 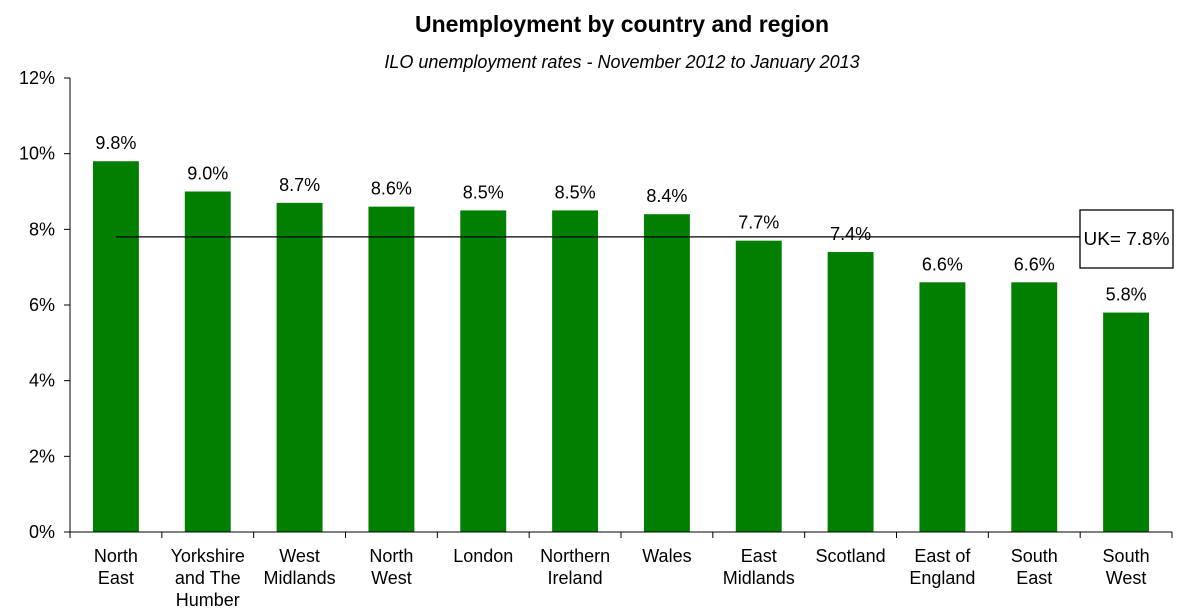 What do you see at coordinates (391, 567) in the screenshot?
I see `category-label: North West` at bounding box center [391, 567].